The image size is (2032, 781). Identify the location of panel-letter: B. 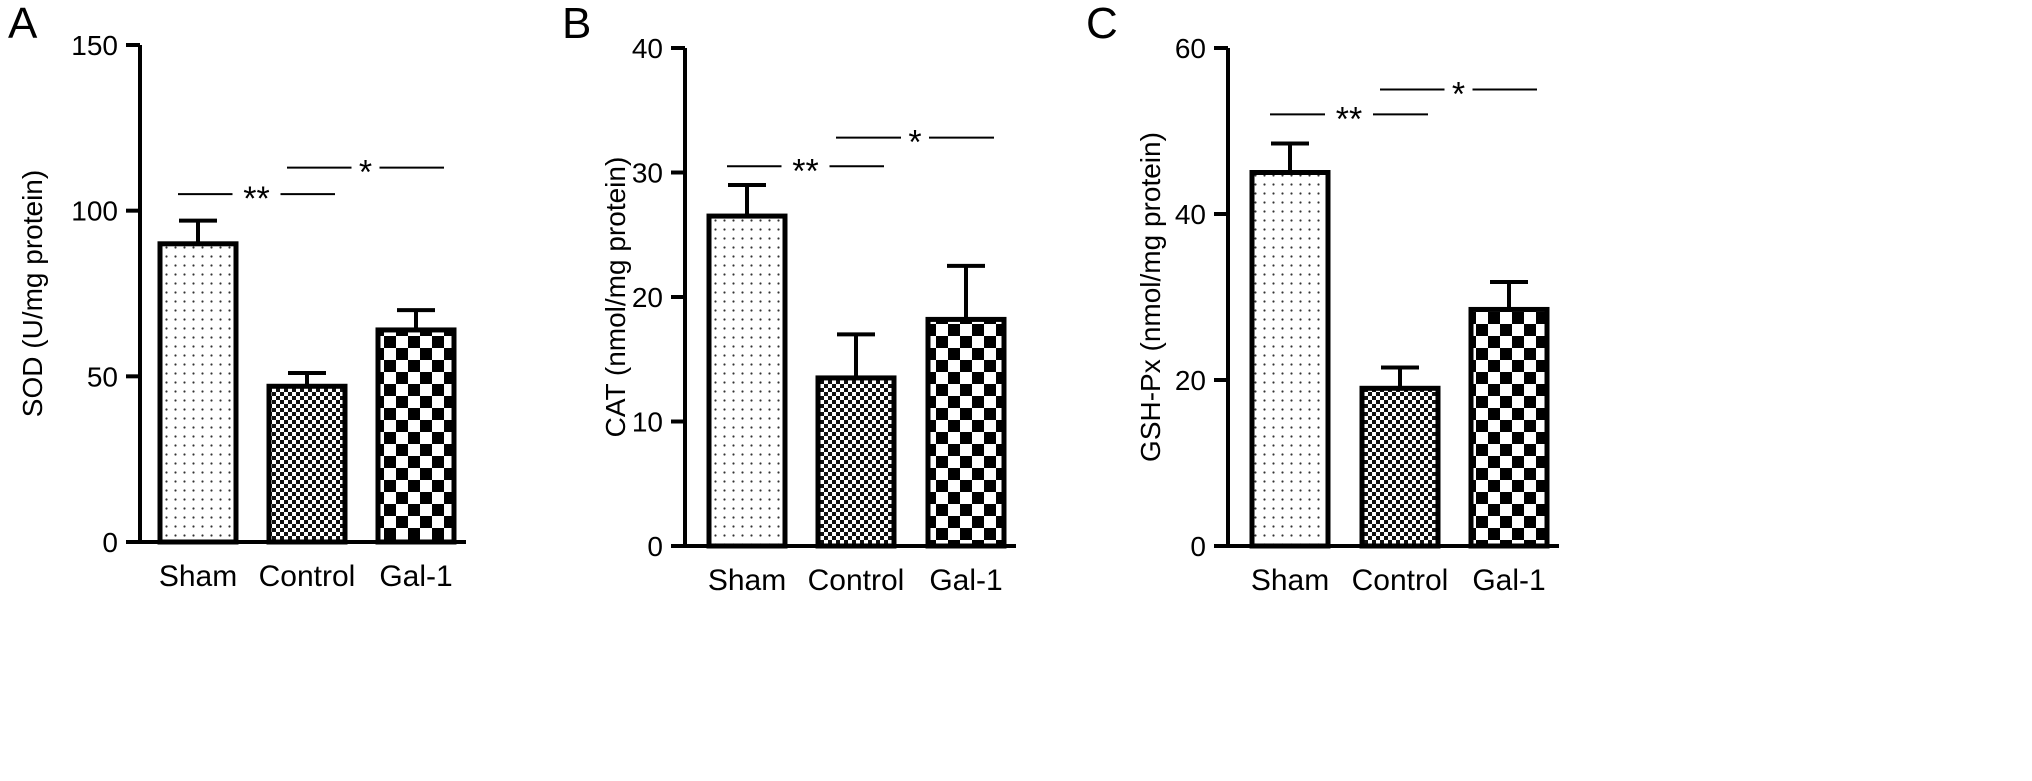
(576, 24).